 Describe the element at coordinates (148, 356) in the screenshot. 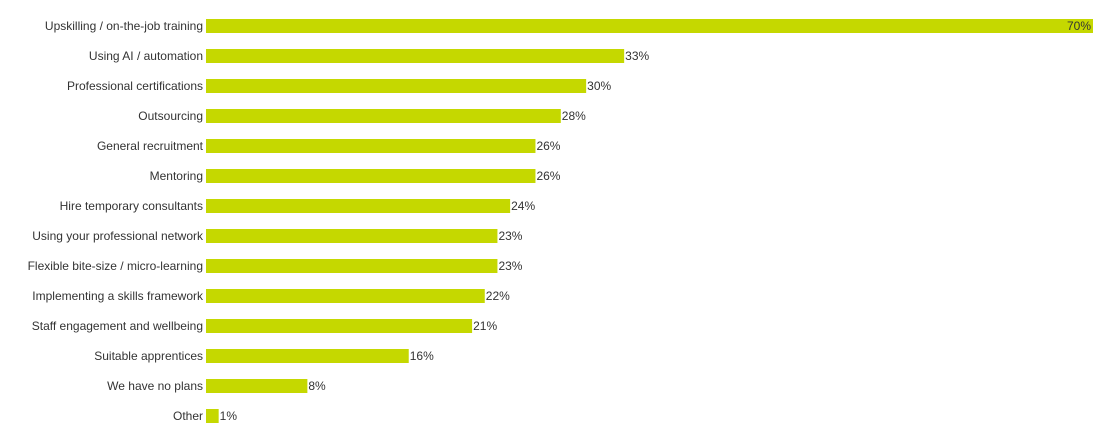

I see `category-label: Suitable apprentices` at that location.